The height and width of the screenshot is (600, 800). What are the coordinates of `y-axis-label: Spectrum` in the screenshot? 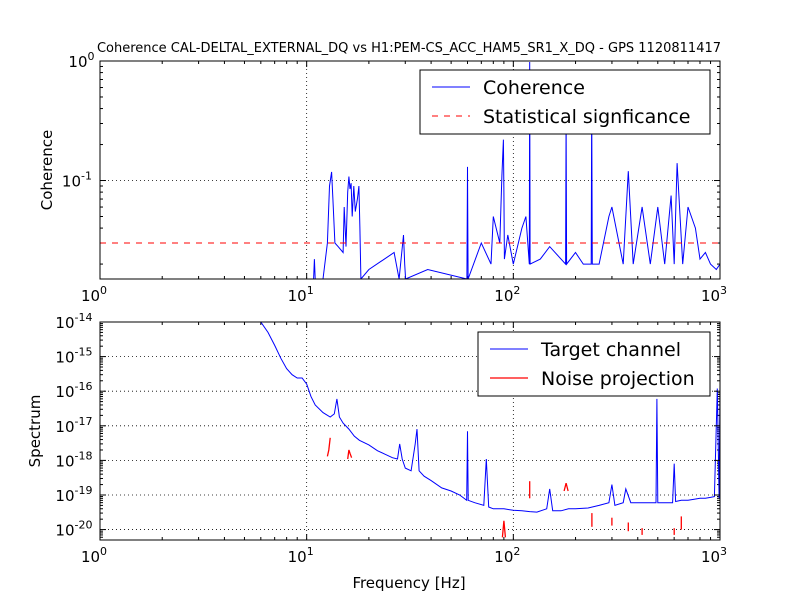 It's located at (35, 431).